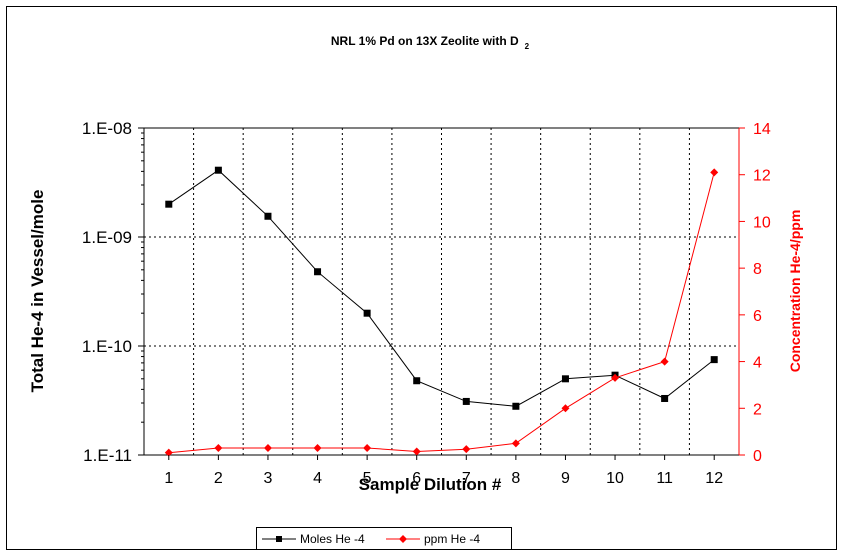 The width and height of the screenshot is (843, 550). I want to click on legend-marker-ppm, so click(403, 539).